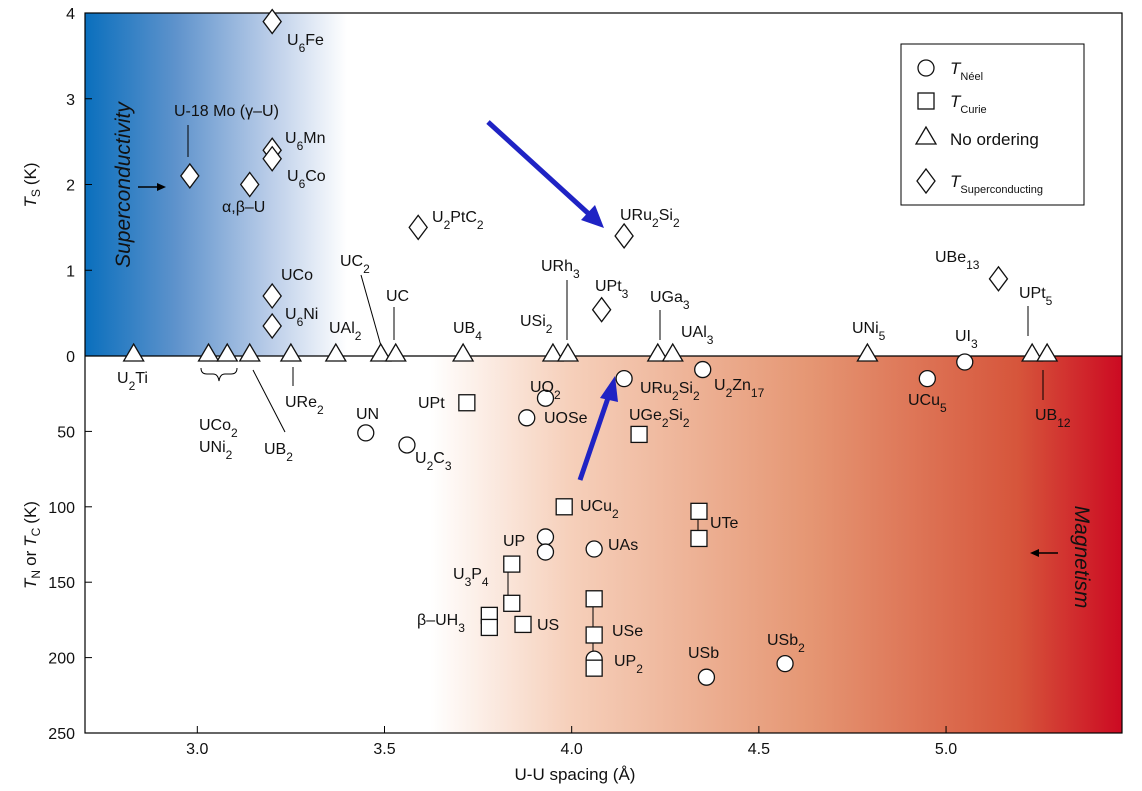 The height and width of the screenshot is (791, 1142). What do you see at coordinates (70, 100) in the screenshot?
I see `y-tick-label: 3` at bounding box center [70, 100].